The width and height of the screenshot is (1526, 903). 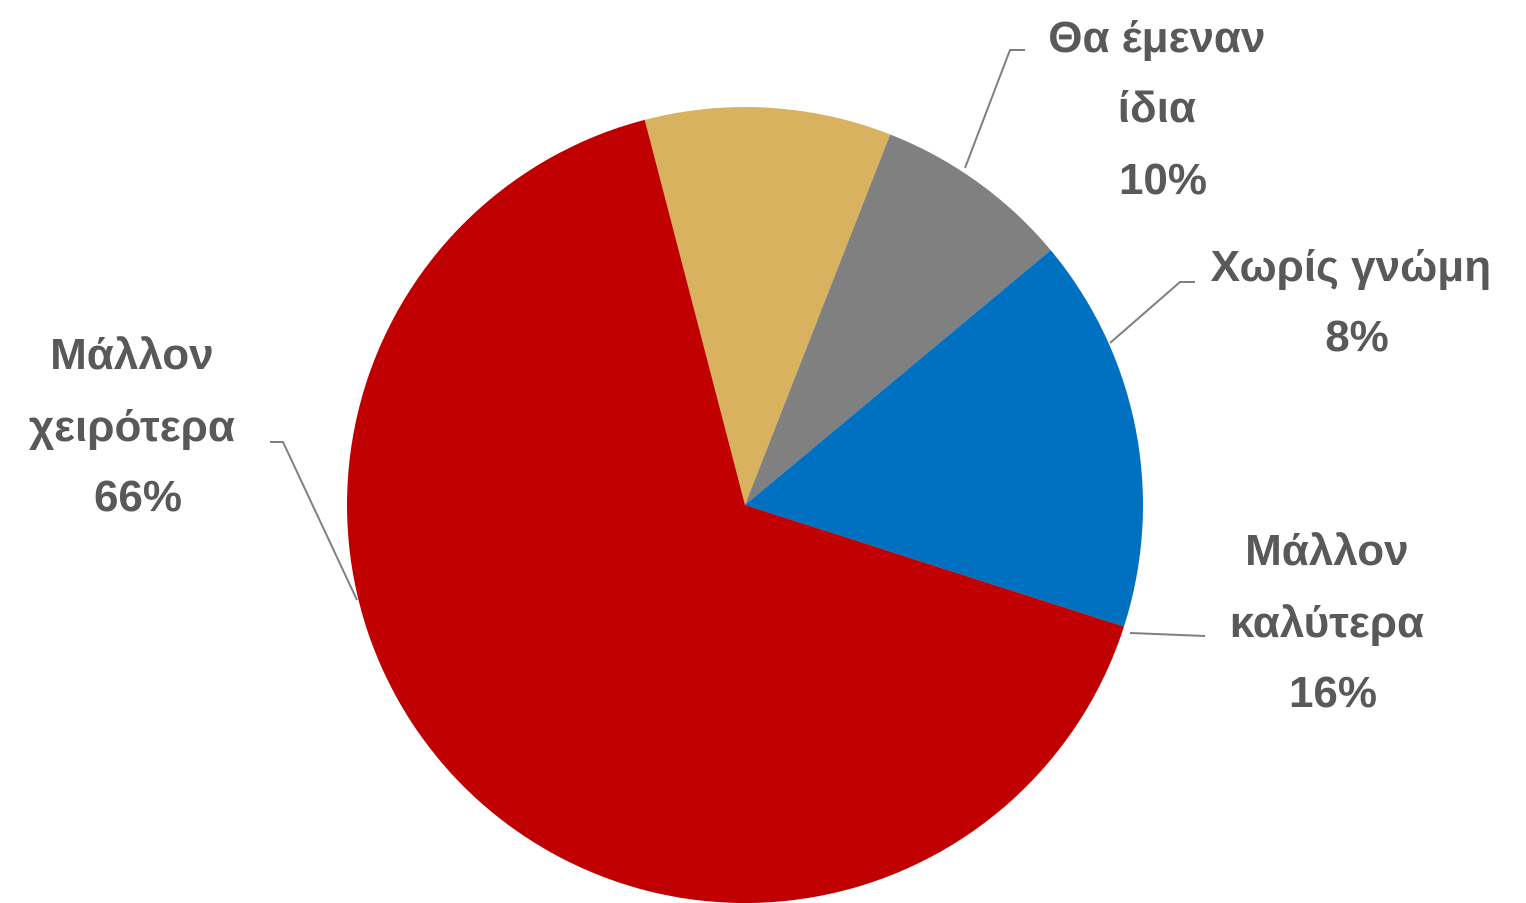 What do you see at coordinates (1163, 179) in the screenshot?
I see `slice-value-same: 10%` at bounding box center [1163, 179].